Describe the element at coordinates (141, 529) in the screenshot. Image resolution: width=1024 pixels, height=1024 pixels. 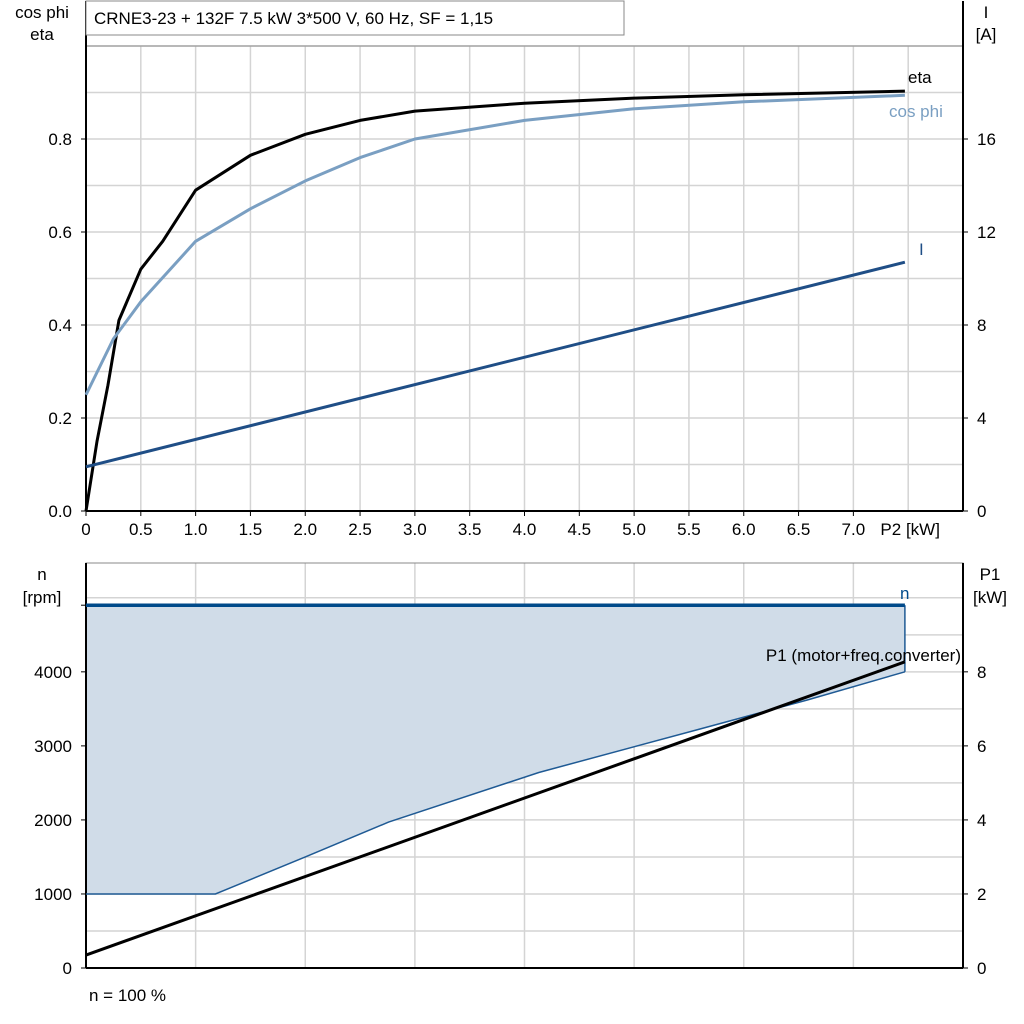
I see `x-tick-label: 0.5` at that location.